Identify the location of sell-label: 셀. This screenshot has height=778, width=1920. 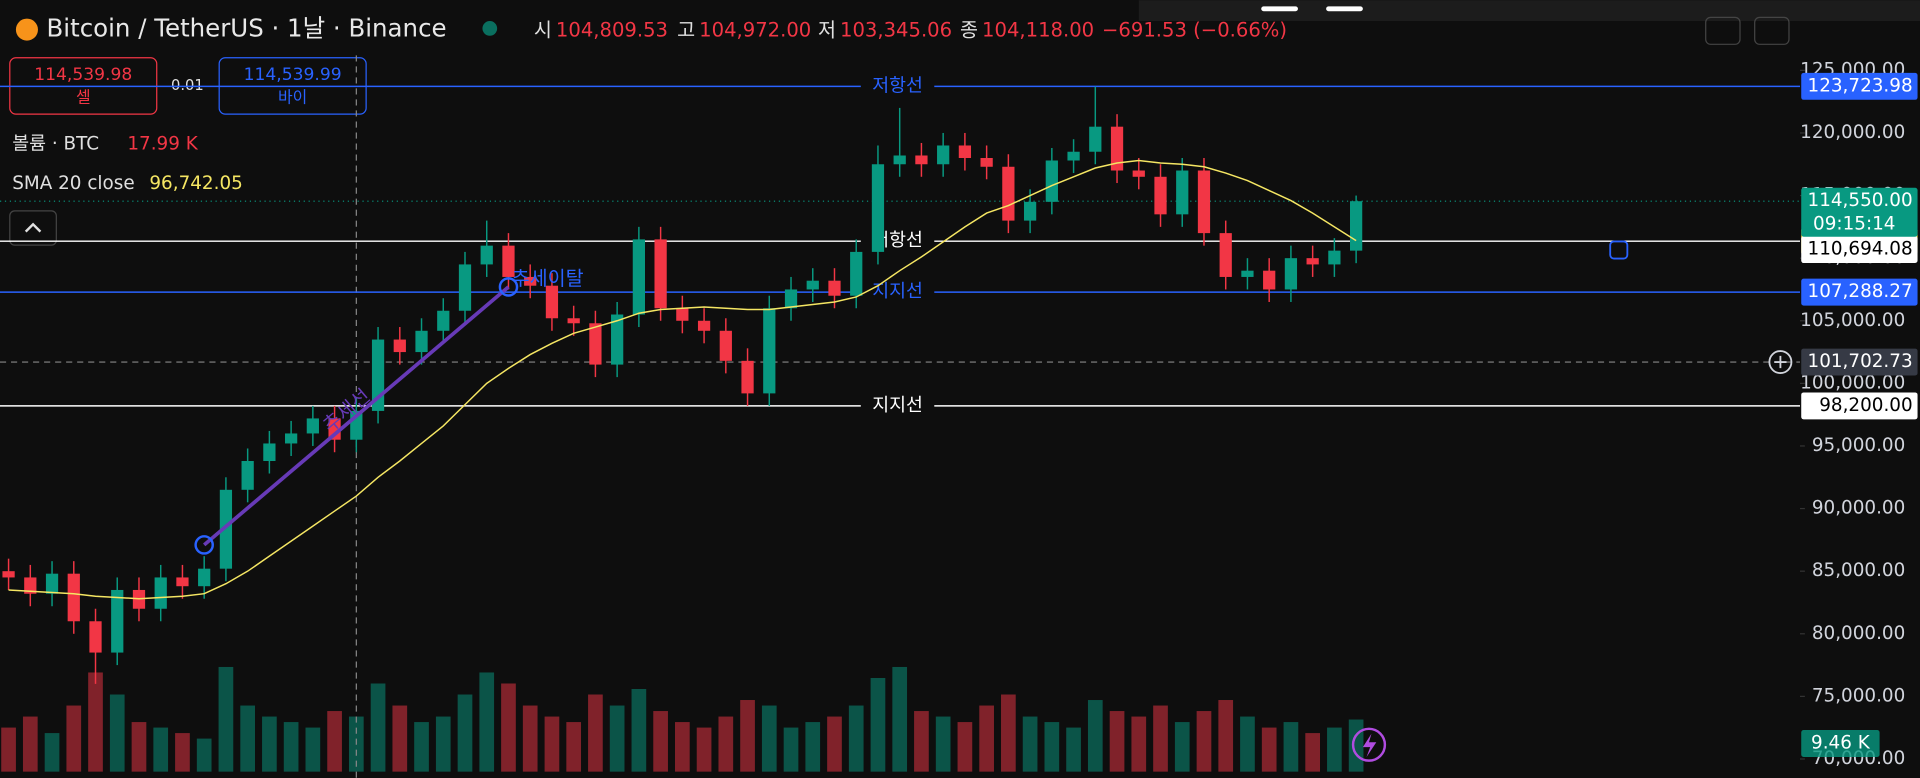
(83, 97).